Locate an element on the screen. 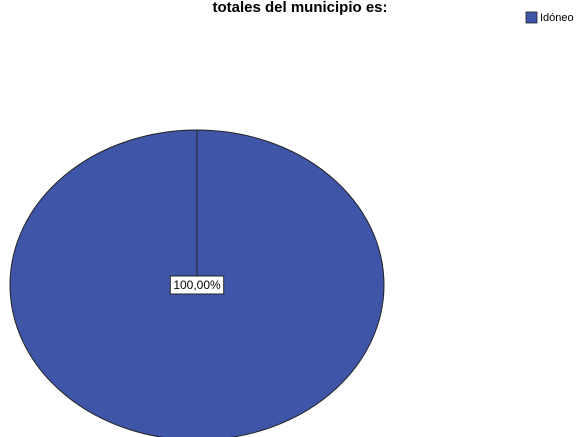 The image size is (587, 437). chart-title: totales del municipio es: is located at coordinates (299, 8).